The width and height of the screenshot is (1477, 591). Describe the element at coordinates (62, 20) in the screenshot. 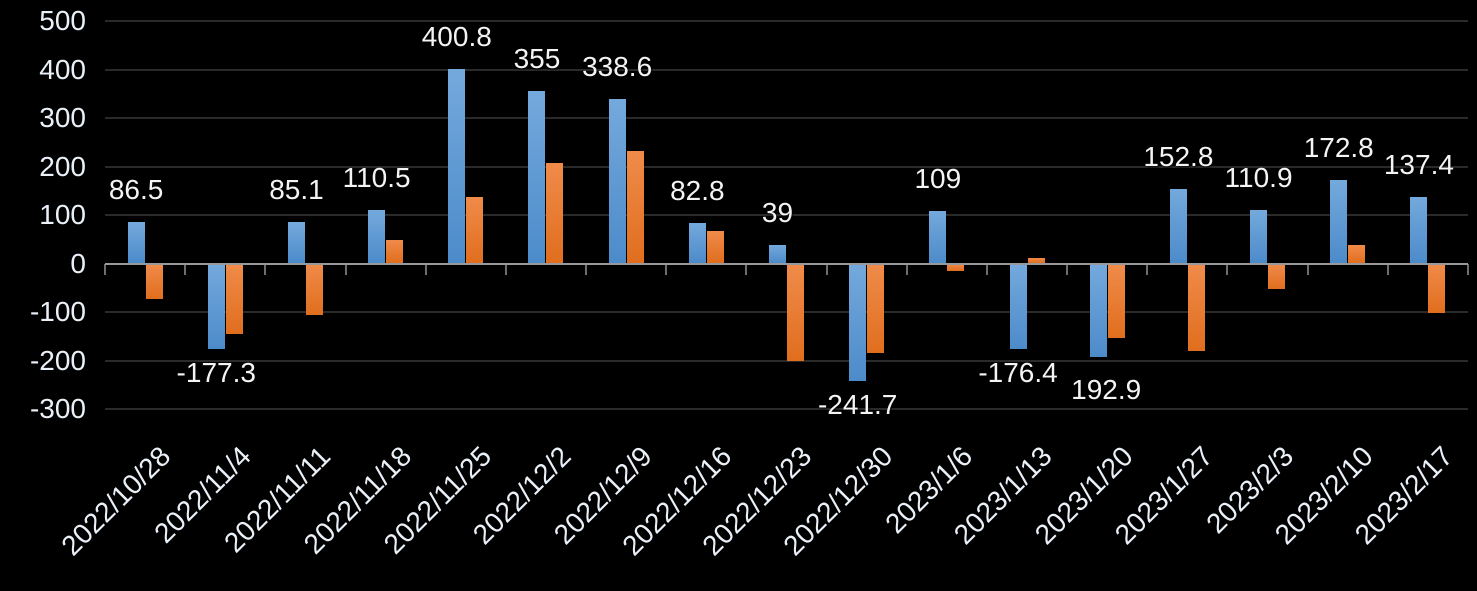

I see `y-axis-tick-label: 500` at that location.